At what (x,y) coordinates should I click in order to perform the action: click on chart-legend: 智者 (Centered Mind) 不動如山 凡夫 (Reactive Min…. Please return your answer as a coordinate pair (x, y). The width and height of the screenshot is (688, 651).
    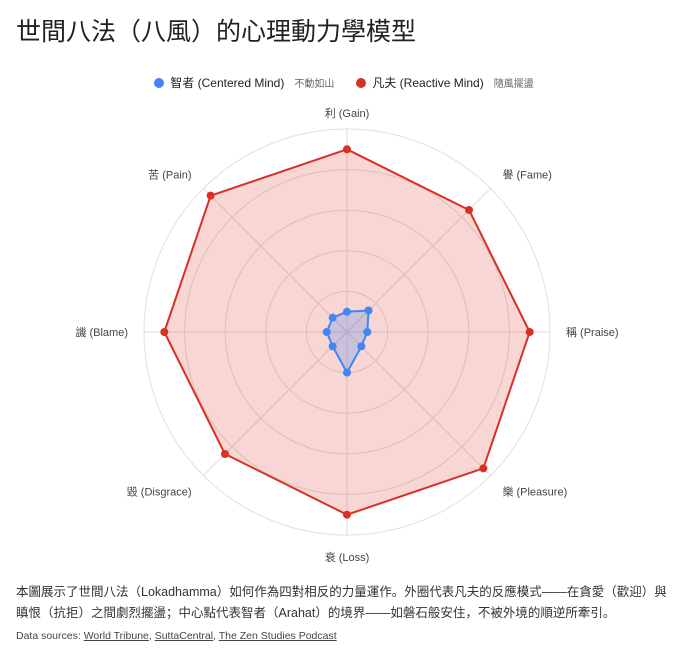
    Looking at the image, I should click on (344, 82).